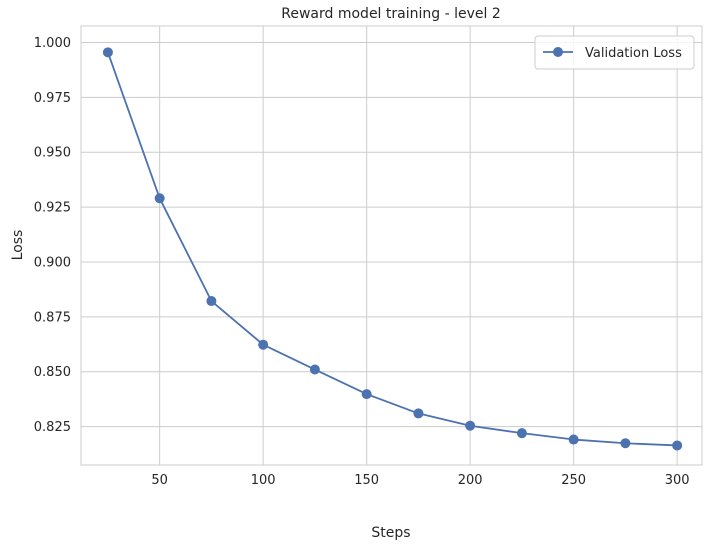 The width and height of the screenshot is (712, 555). What do you see at coordinates (263, 480) in the screenshot?
I see `x-tick-label: 100` at bounding box center [263, 480].